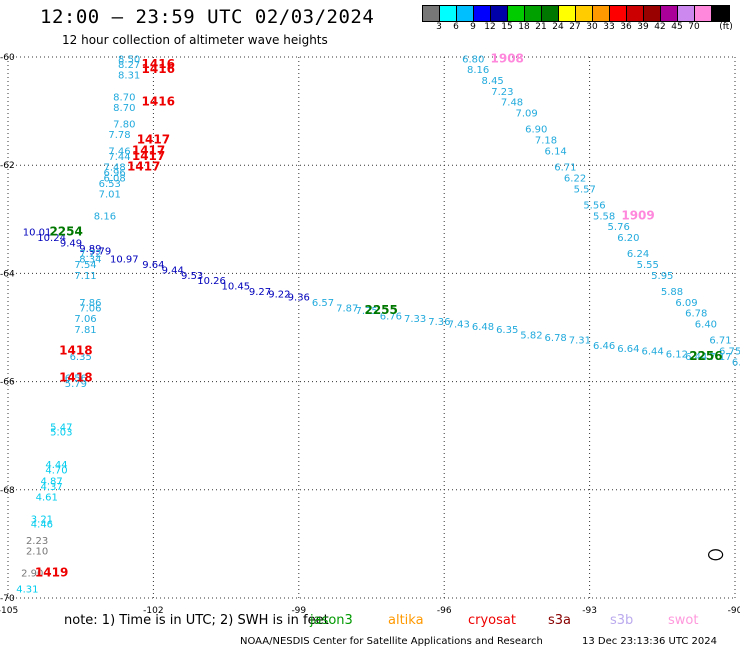  What do you see at coordinates (524, 27) in the screenshot?
I see `legend-label: 18` at bounding box center [524, 27].